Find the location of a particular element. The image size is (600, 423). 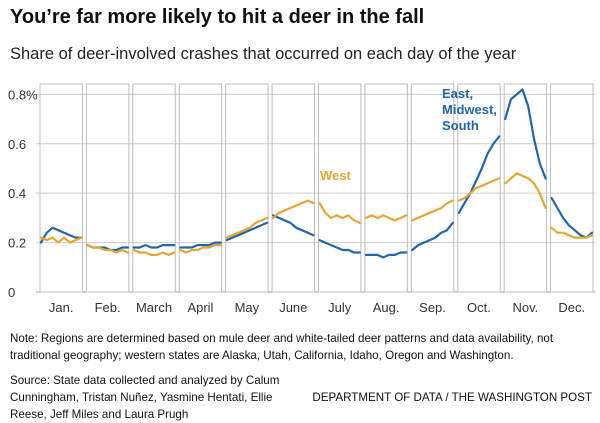

series-labels: East, Midwest, South West is located at coordinates (408, 134).